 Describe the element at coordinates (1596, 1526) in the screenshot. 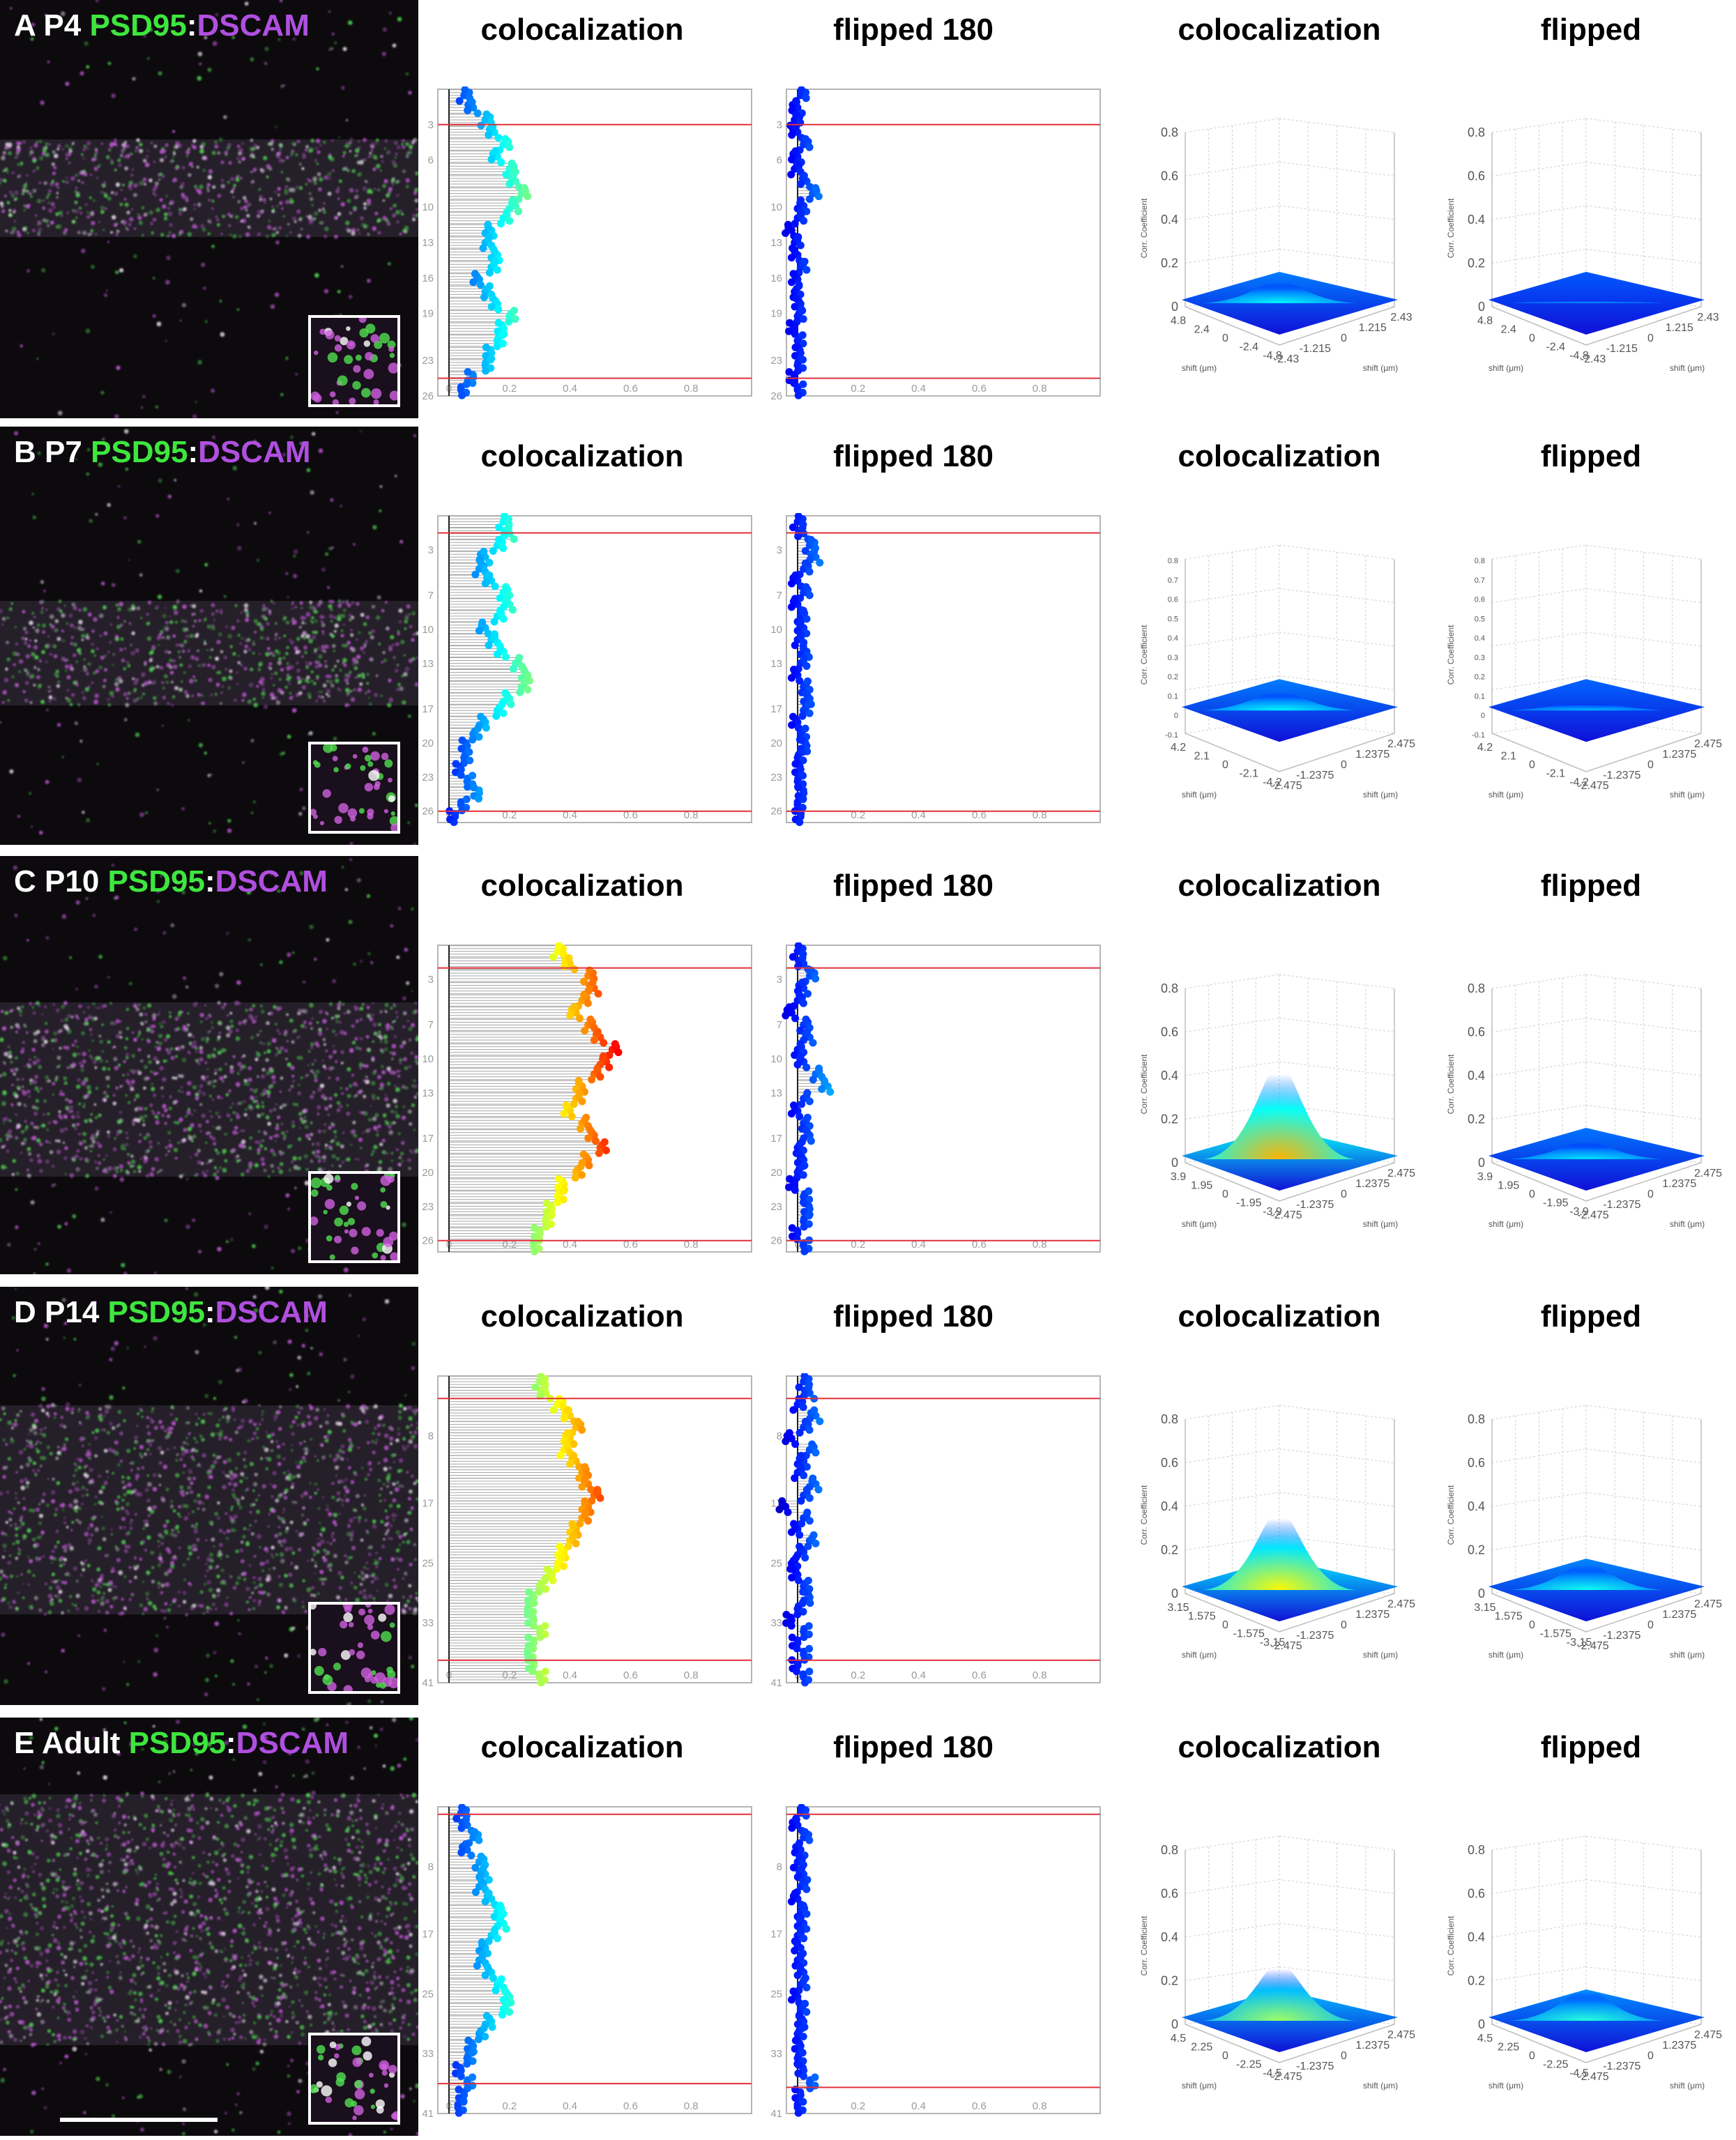

I see `surface-box` at that location.